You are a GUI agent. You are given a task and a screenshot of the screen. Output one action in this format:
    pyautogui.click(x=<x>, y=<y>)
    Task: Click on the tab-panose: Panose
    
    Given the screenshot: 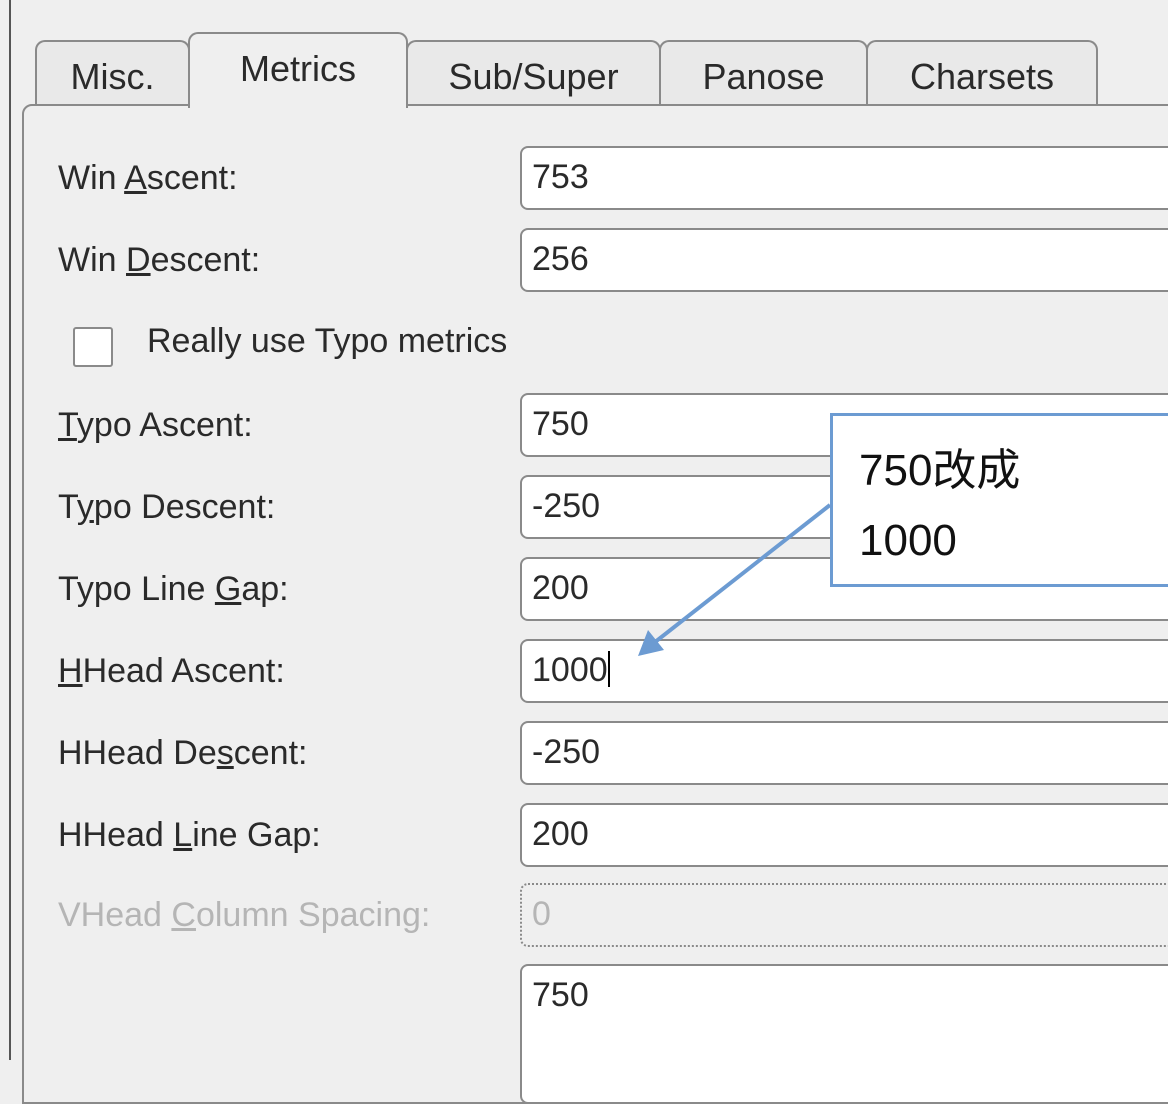 What is the action you would take?
    pyautogui.click(x=763, y=73)
    